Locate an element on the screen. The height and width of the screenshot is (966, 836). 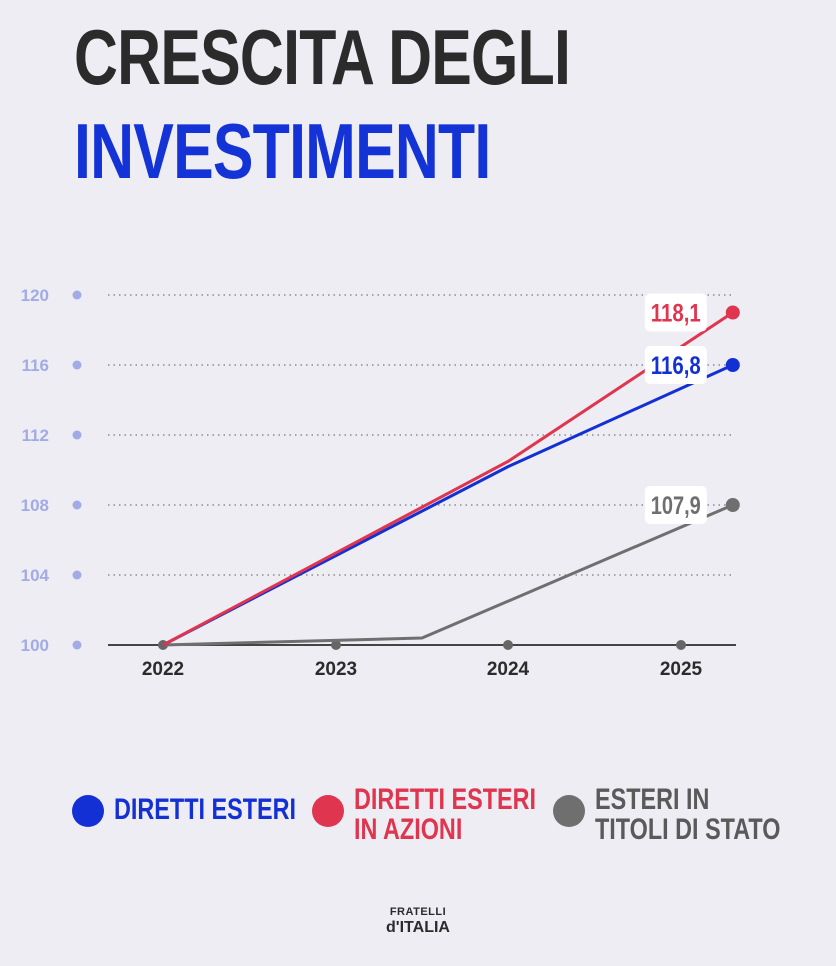
title-line-1: CRESCITA DEGLI is located at coordinates (322, 57).